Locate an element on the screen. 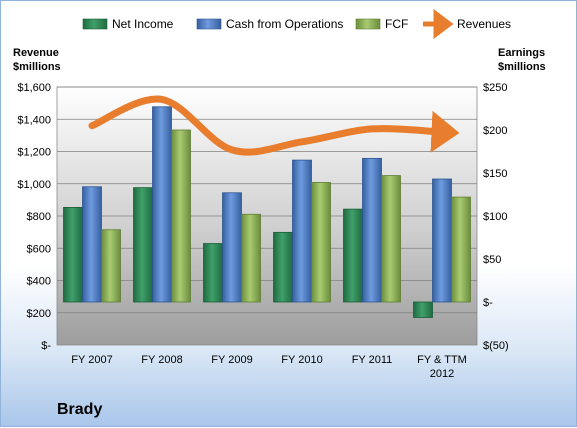  right-tick-label: $100 is located at coordinates (495, 217).